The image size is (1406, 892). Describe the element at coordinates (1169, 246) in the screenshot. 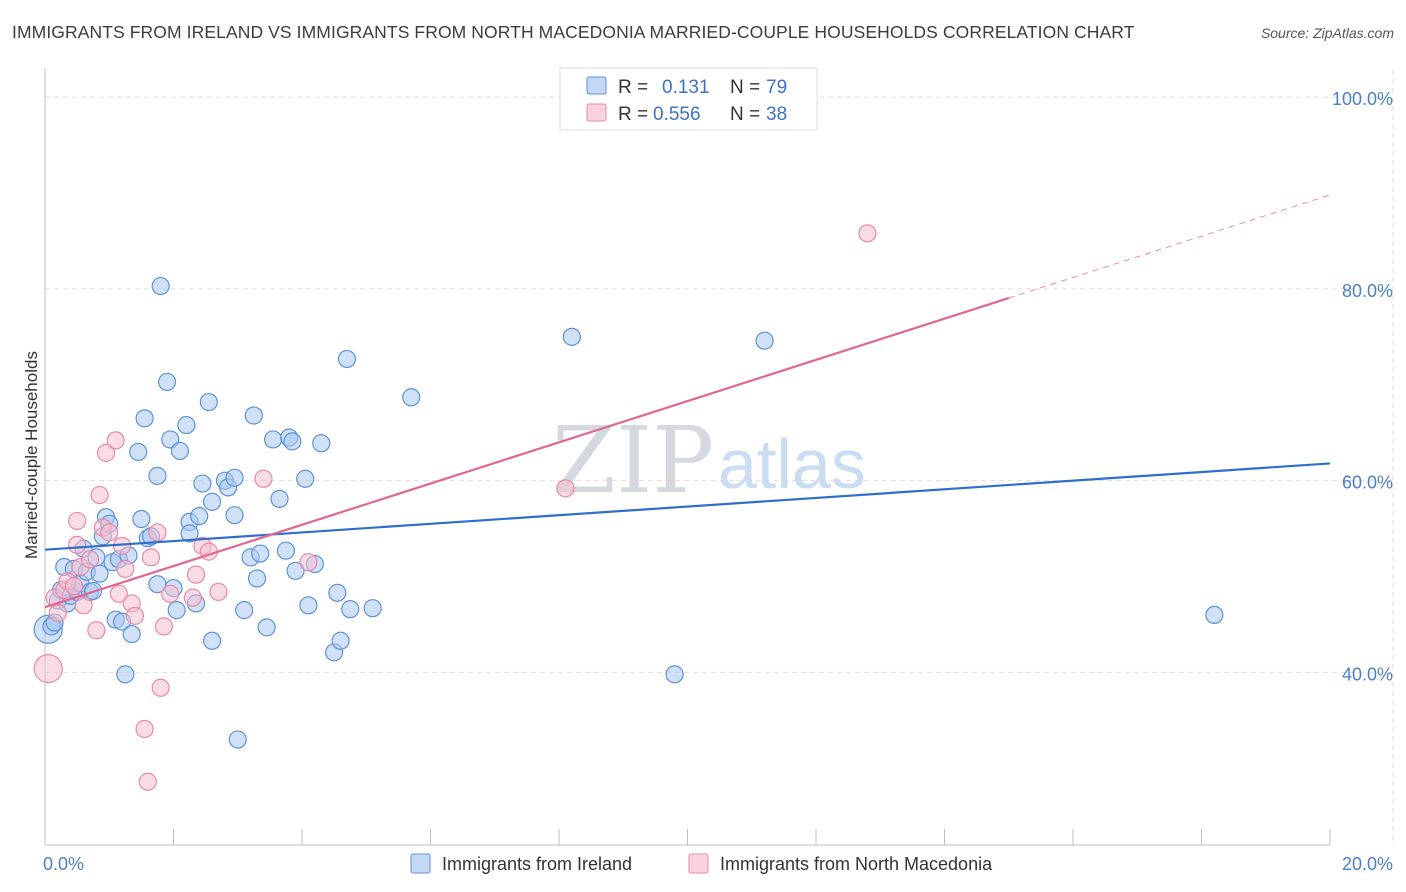

I see `trendline-macedonia-extension` at that location.